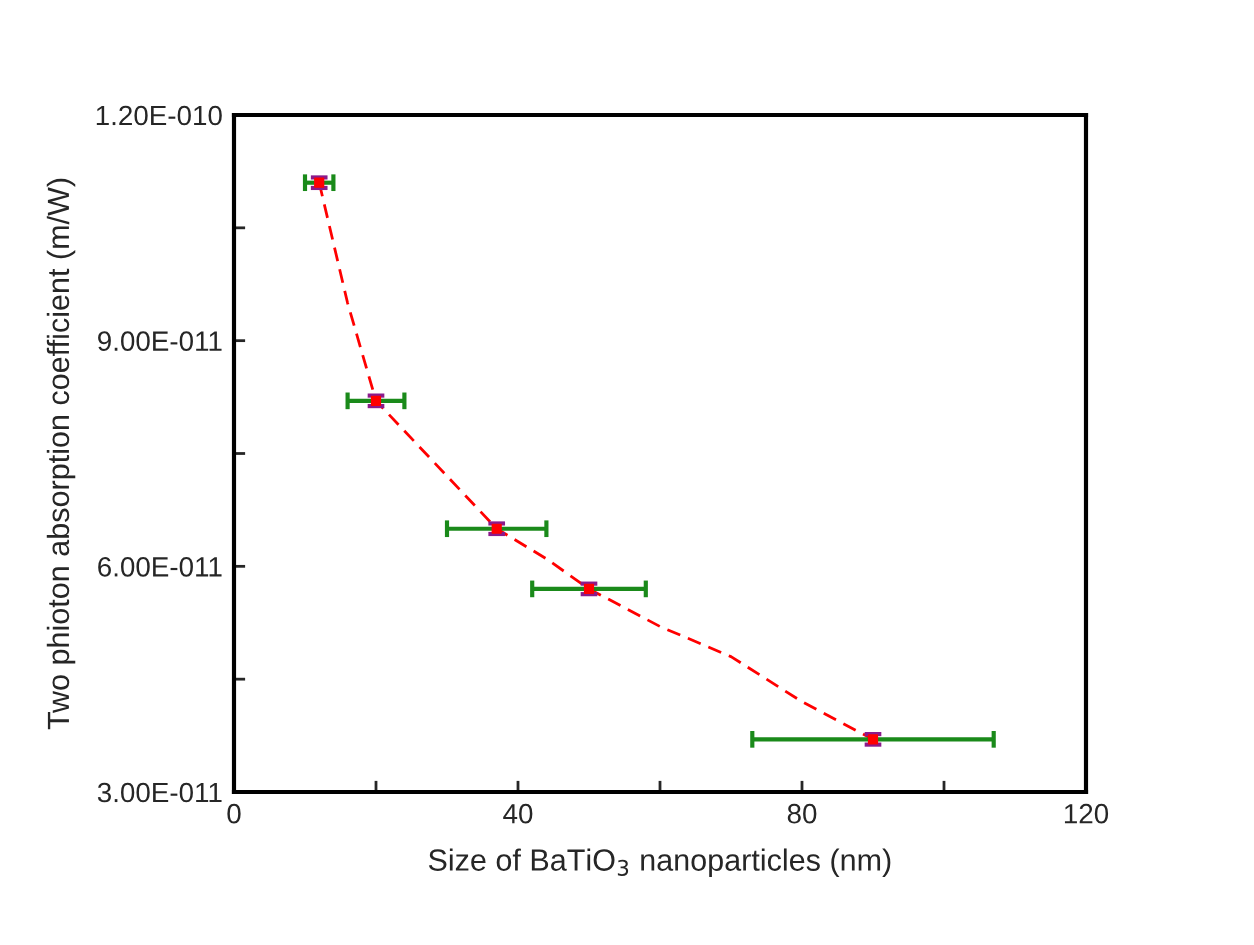 The image size is (1254, 945). Describe the element at coordinates (518, 813) in the screenshot. I see `x-tick-label: 40` at that location.